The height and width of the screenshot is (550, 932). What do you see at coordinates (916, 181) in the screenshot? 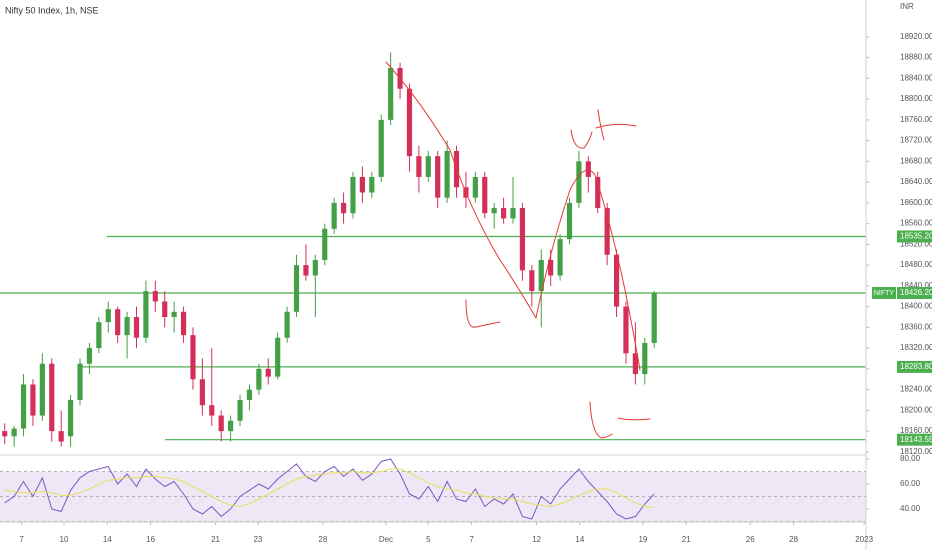
I see `y-tick-label: 18640.00` at bounding box center [916, 181].